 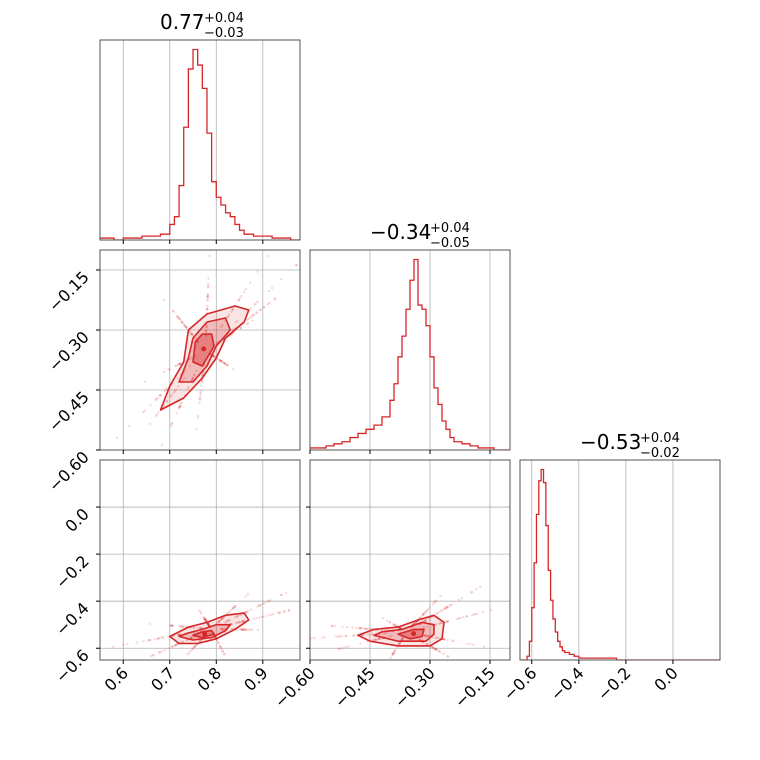 I want to click on panel-title-plus: +0.04, so click(x=224, y=18).